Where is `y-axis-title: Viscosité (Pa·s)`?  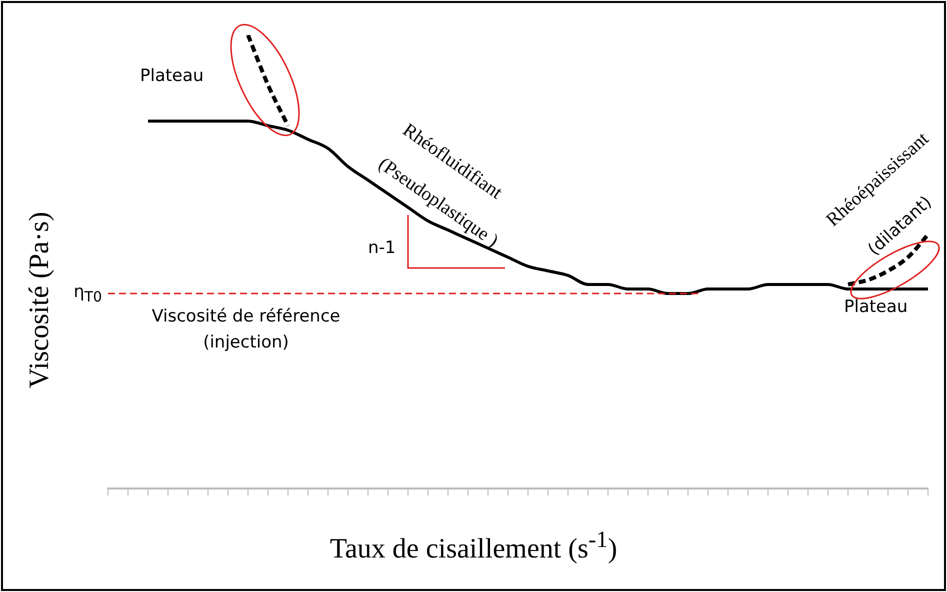 y-axis-title: Viscosité (Pa·s) is located at coordinates (40, 300).